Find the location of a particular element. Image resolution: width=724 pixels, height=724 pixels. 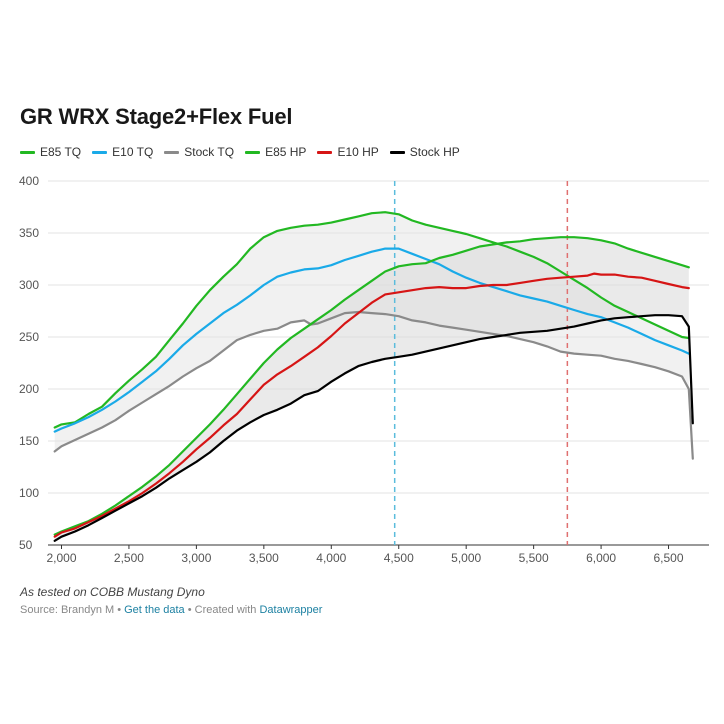

legend-label: Stock HP is located at coordinates (434, 152).